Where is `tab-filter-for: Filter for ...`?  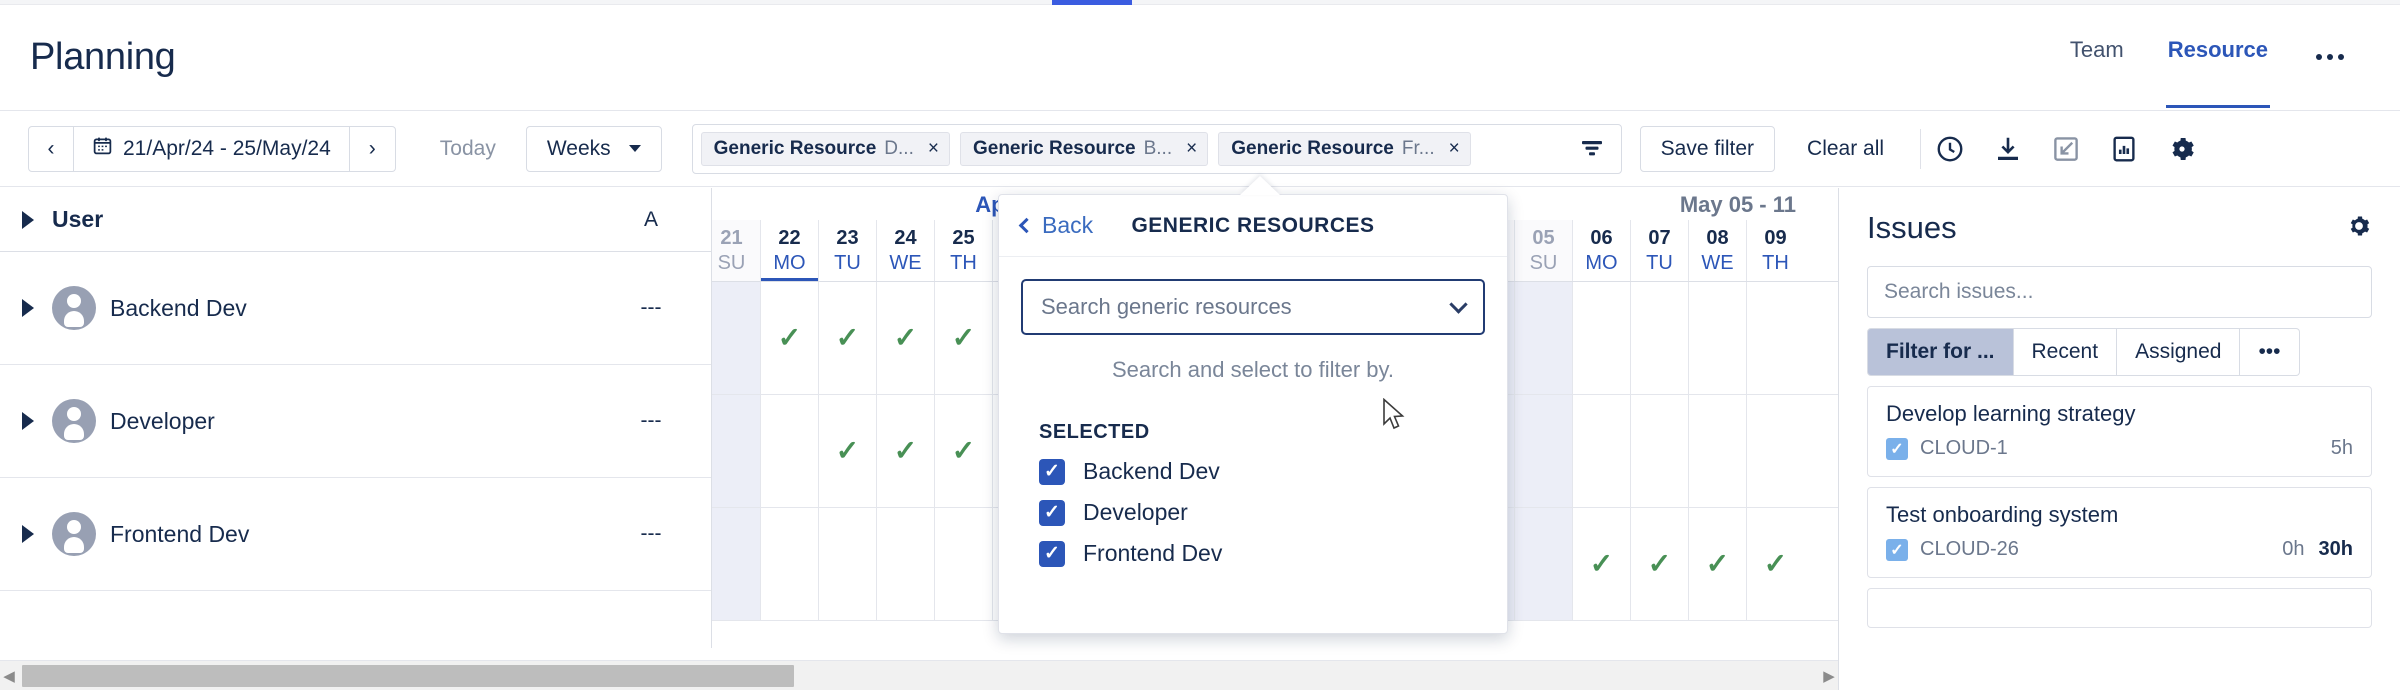 tab-filter-for: Filter for ... is located at coordinates (1940, 352).